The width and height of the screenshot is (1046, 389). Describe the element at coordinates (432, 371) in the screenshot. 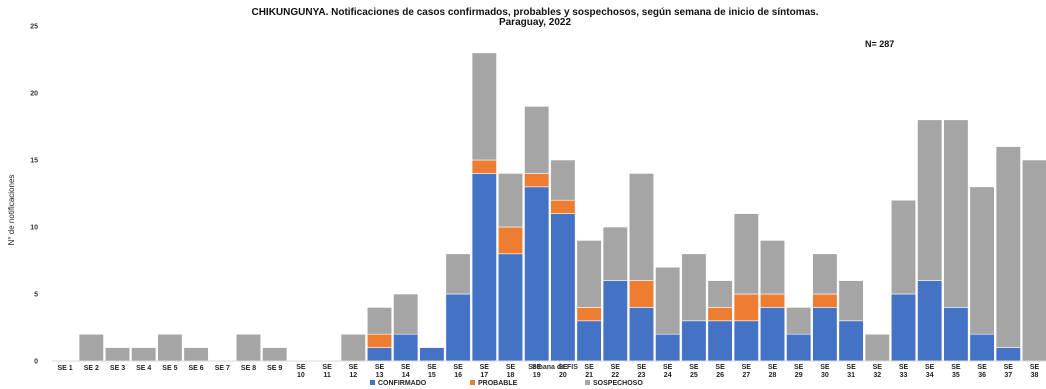

I see `x-tick-label: SE 15` at that location.